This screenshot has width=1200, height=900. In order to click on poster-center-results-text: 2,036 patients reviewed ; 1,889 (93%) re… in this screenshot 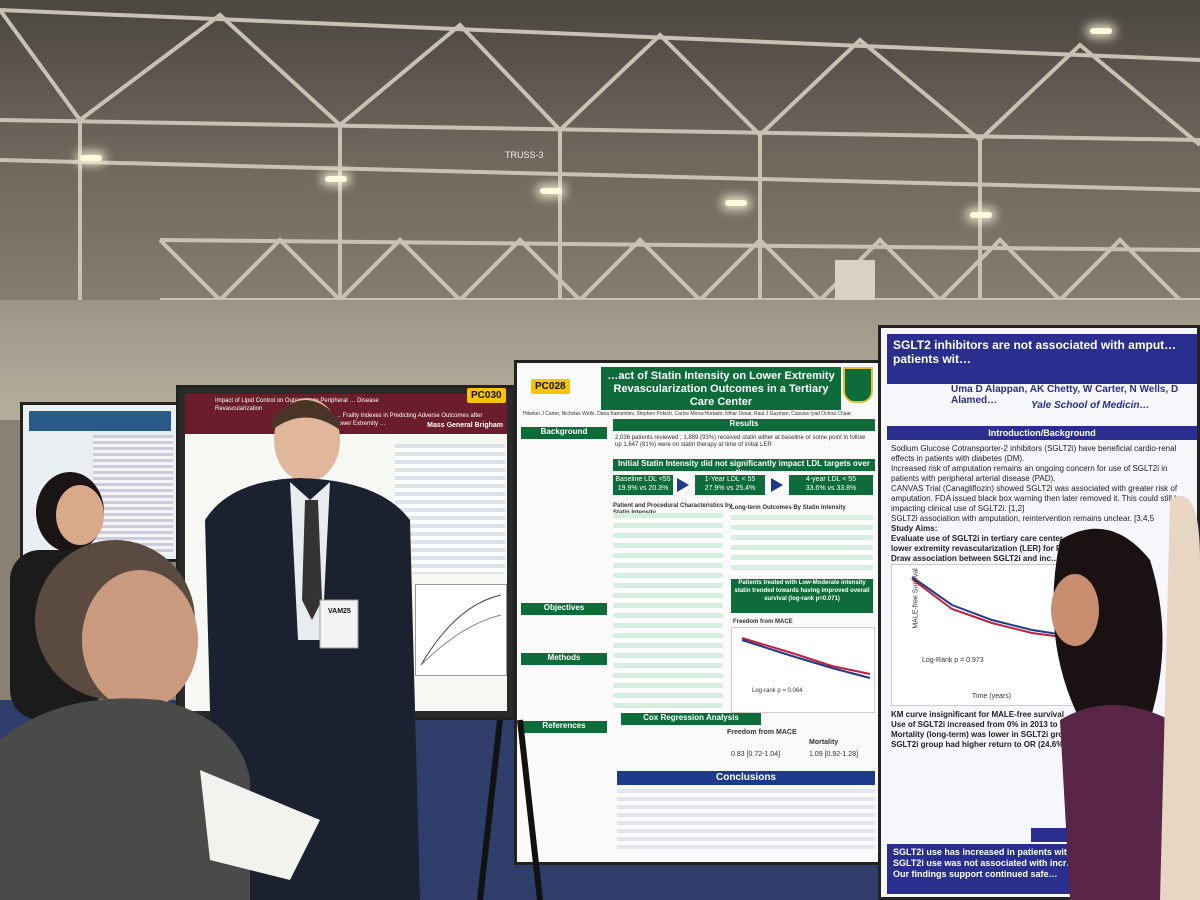, I will do `click(740, 441)`.